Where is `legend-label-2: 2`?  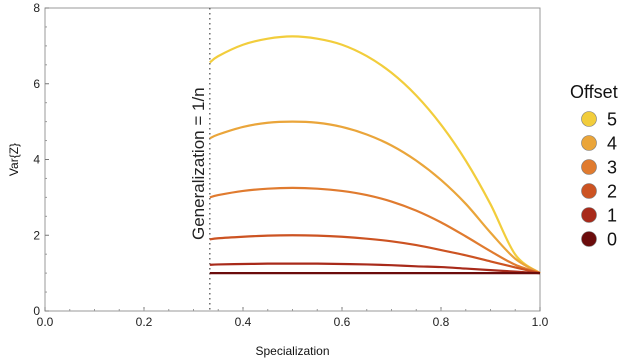
legend-label-2: 2 is located at coordinates (612, 192).